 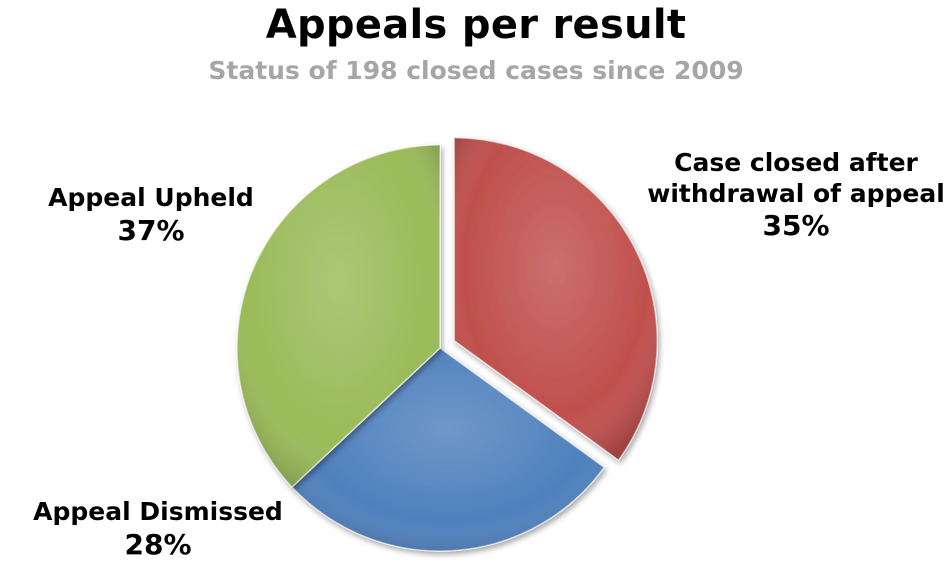 I want to click on slice-percent: 28%, so click(x=158, y=544).